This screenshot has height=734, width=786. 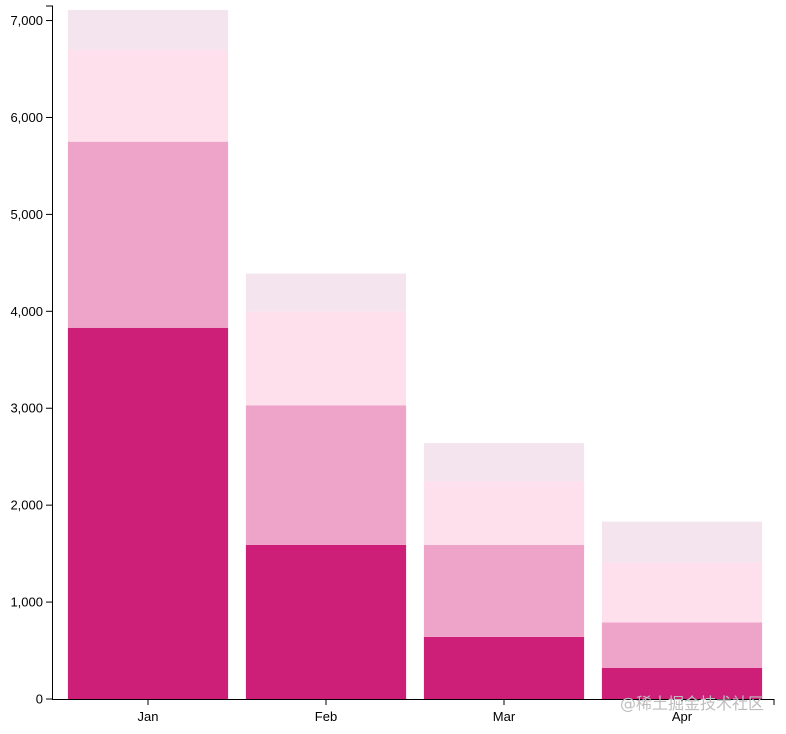 I want to click on y-tick-label: 6,000, so click(x=26, y=117).